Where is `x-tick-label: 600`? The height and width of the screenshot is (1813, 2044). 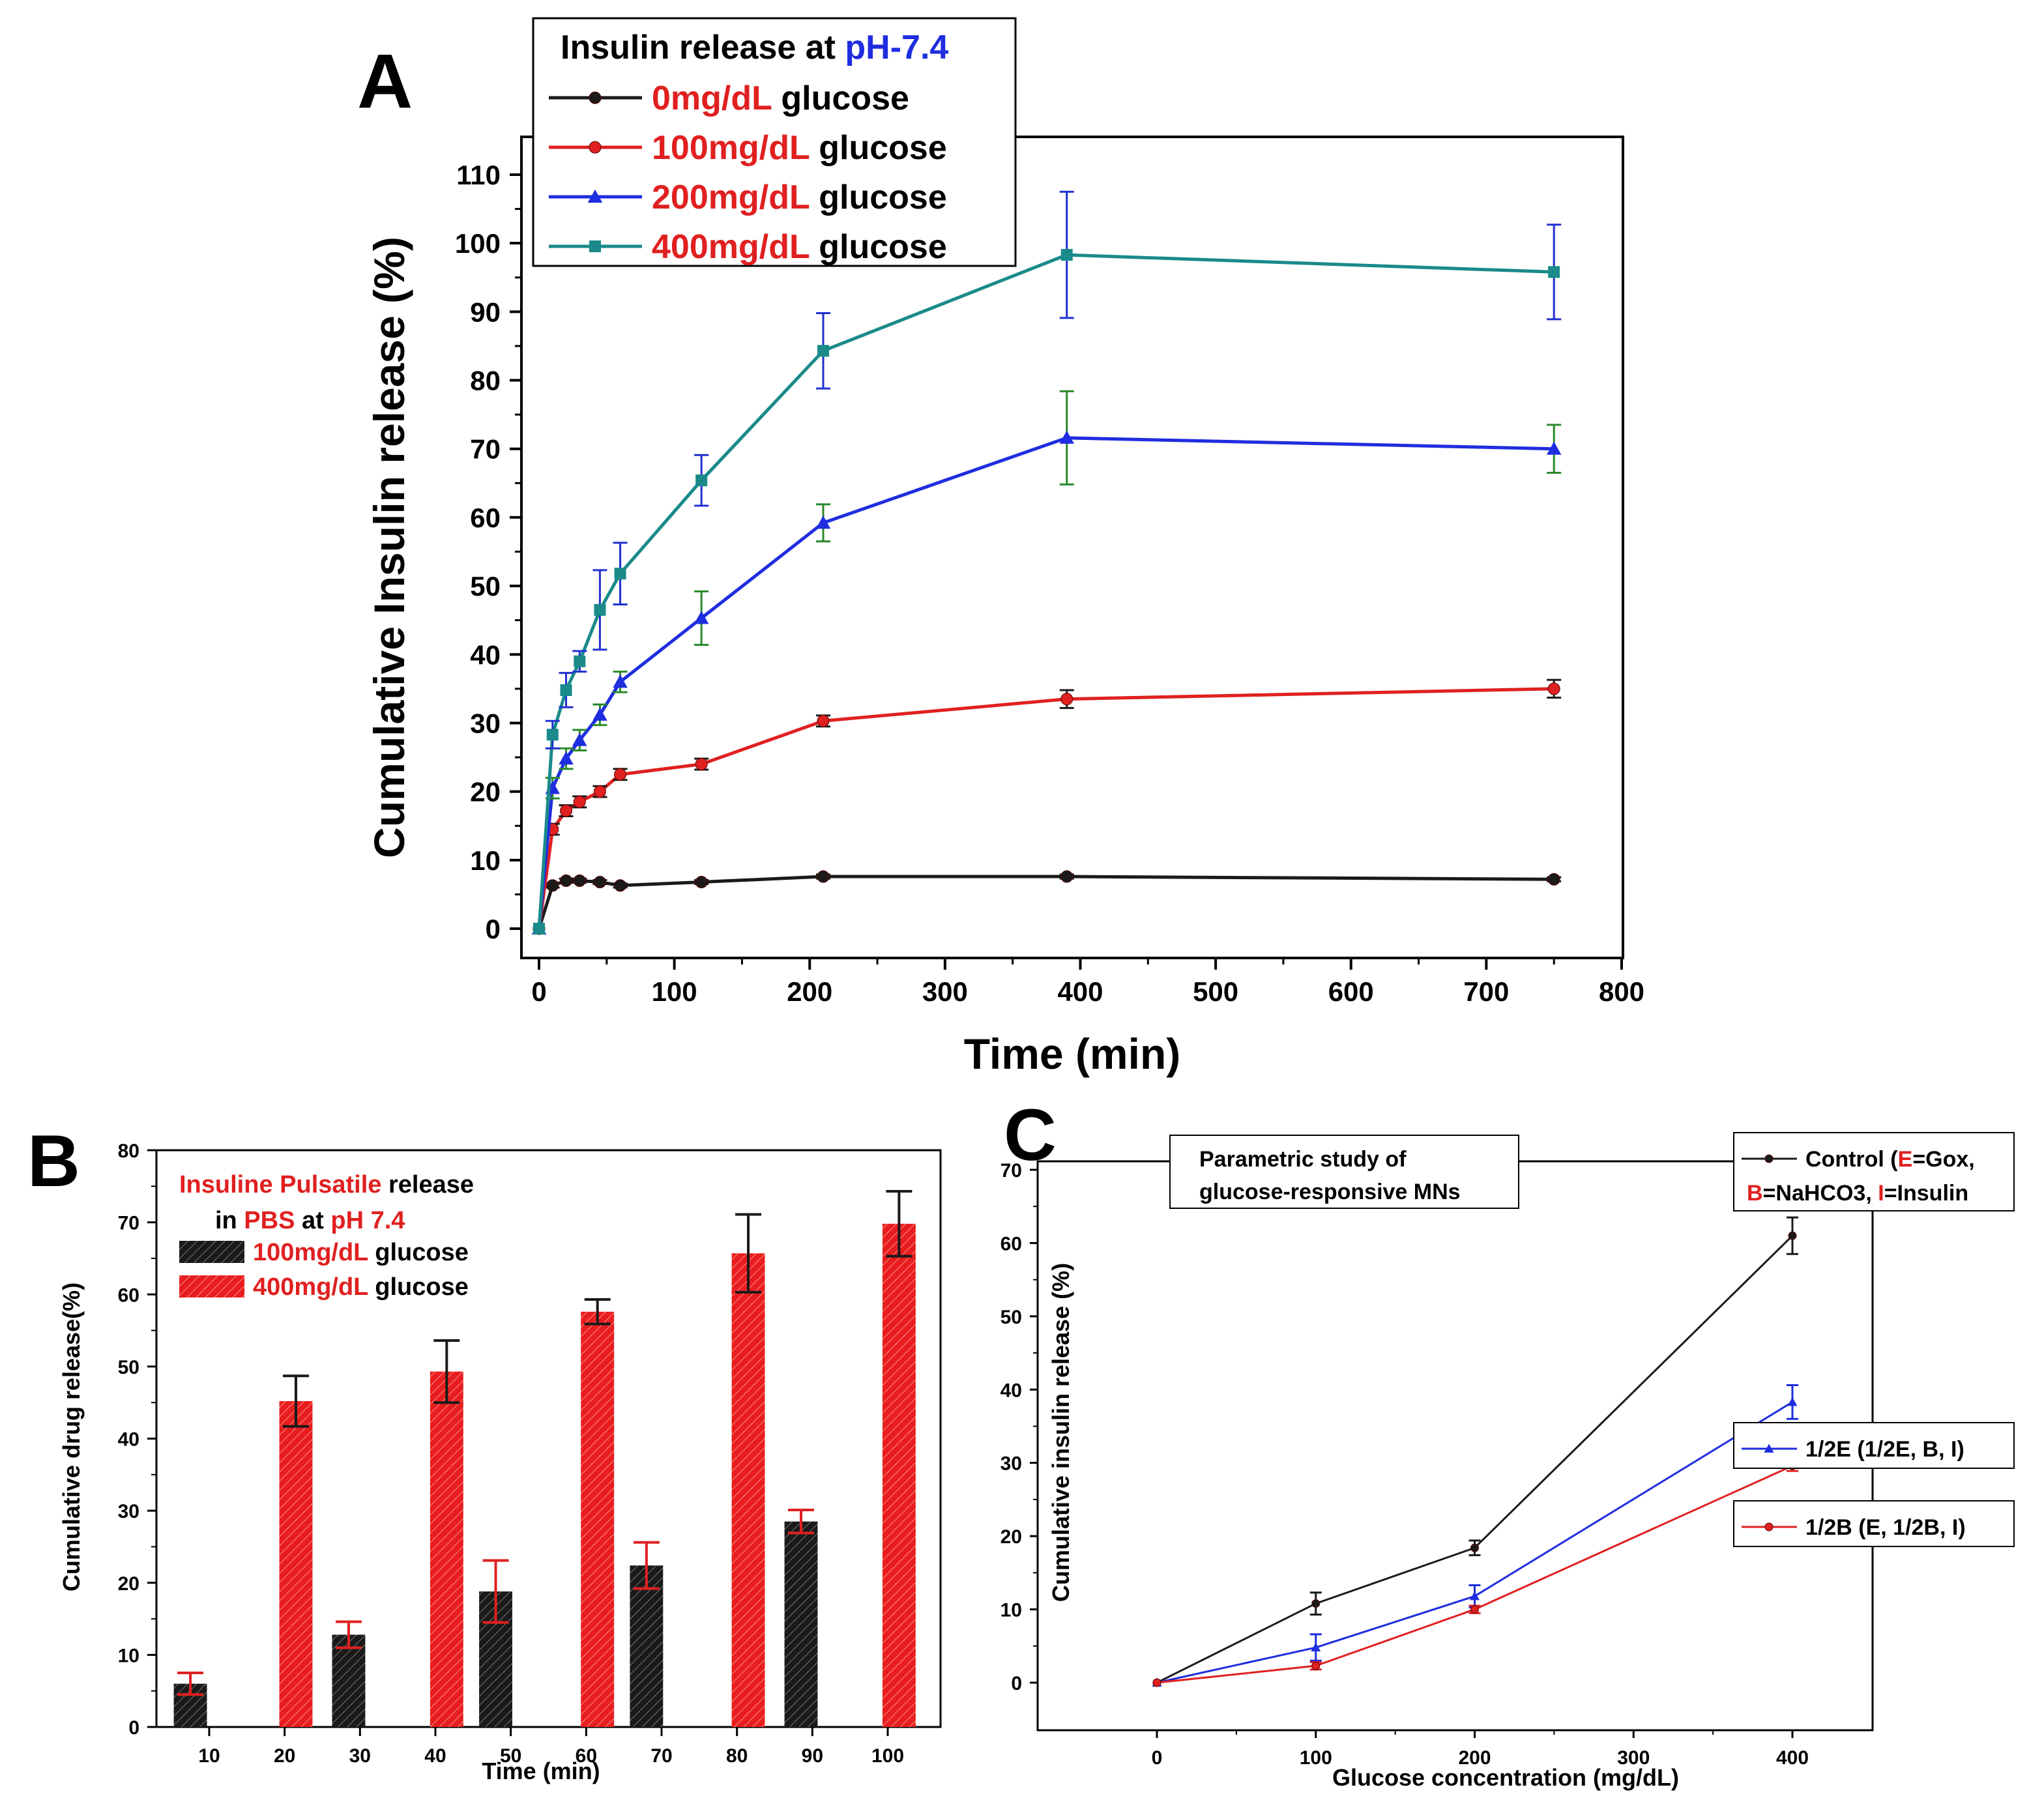
x-tick-label: 600 is located at coordinates (1351, 991).